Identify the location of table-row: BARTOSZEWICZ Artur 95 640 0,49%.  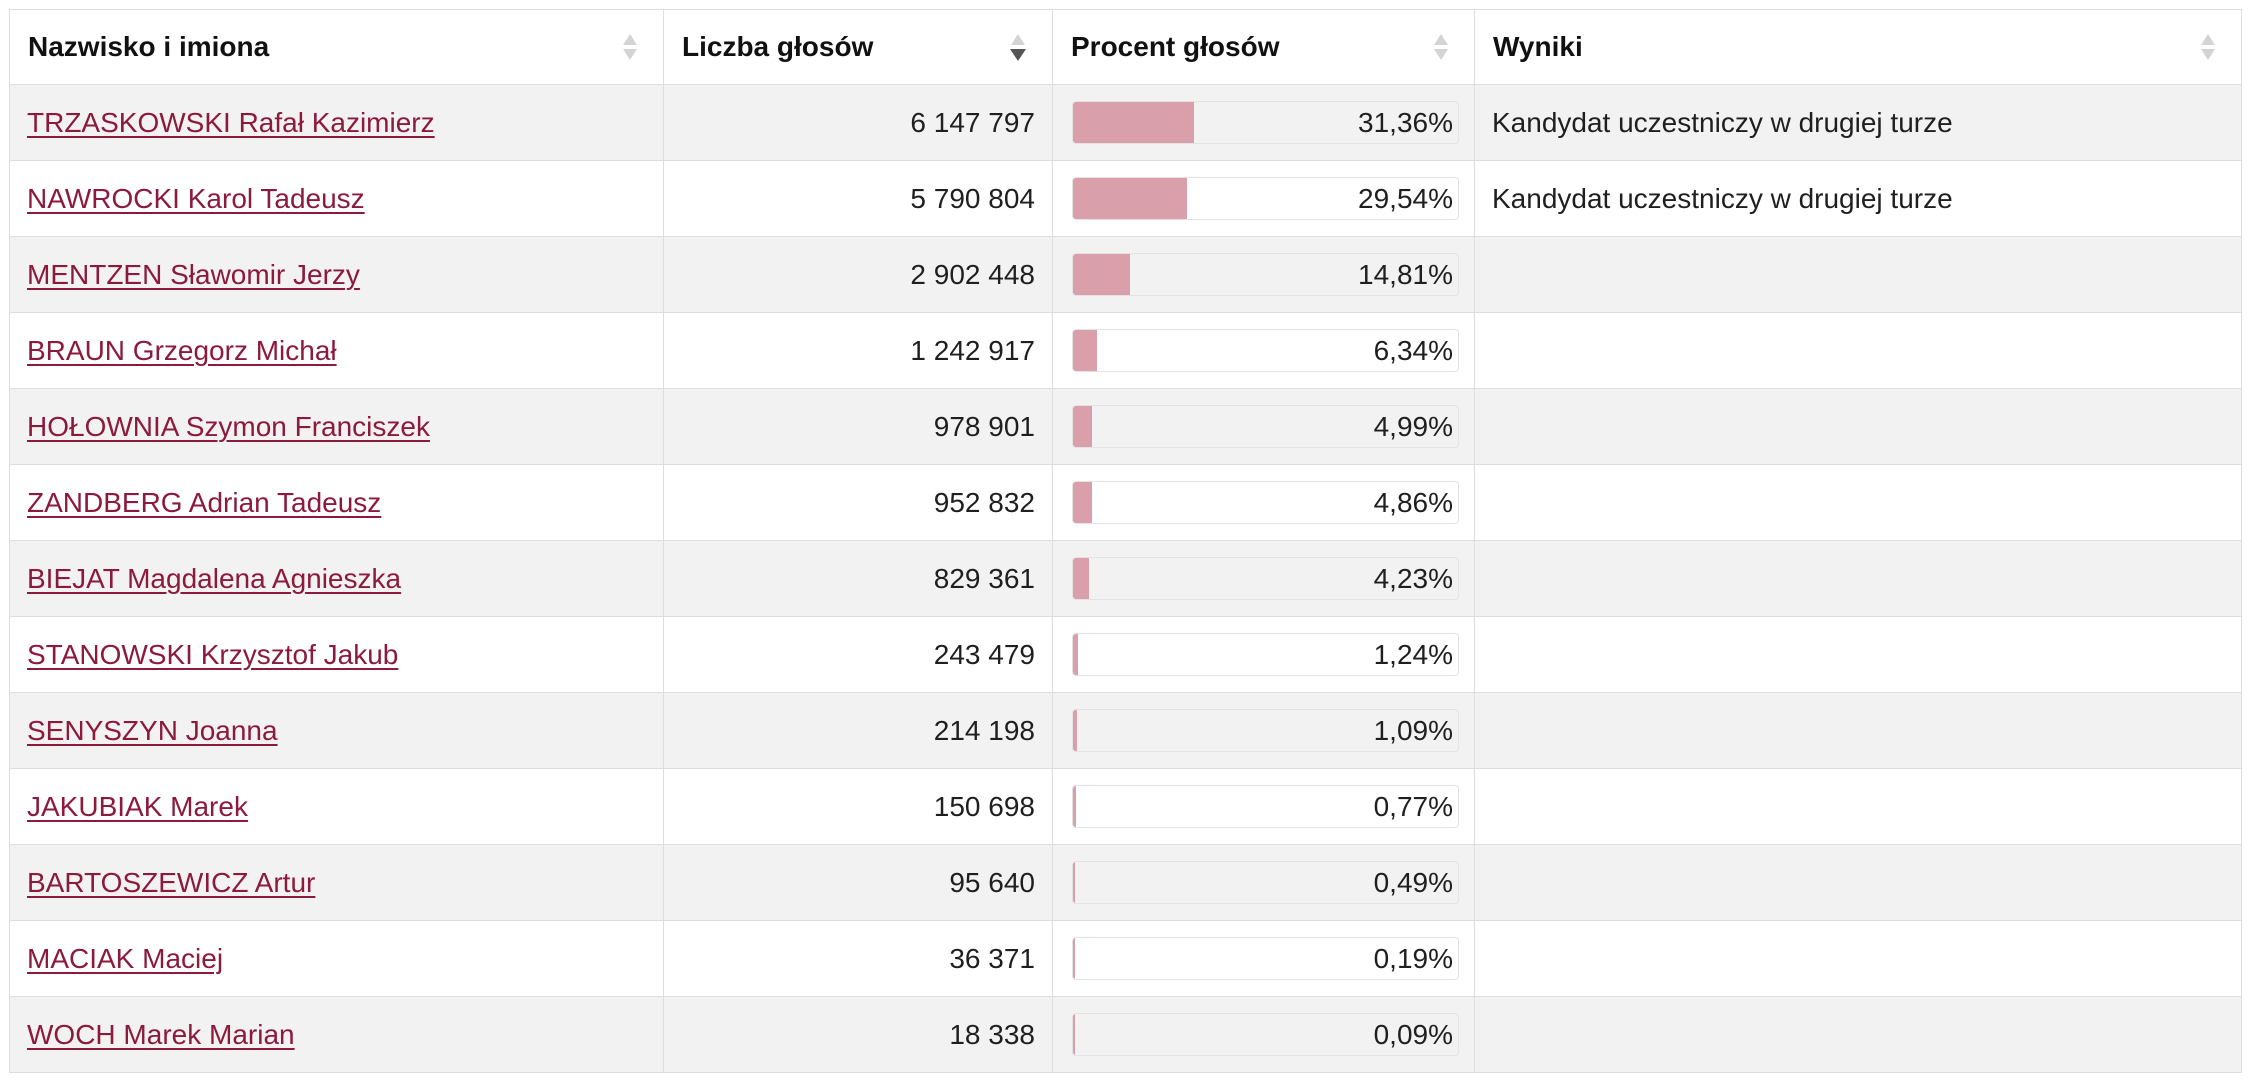
(1126, 883).